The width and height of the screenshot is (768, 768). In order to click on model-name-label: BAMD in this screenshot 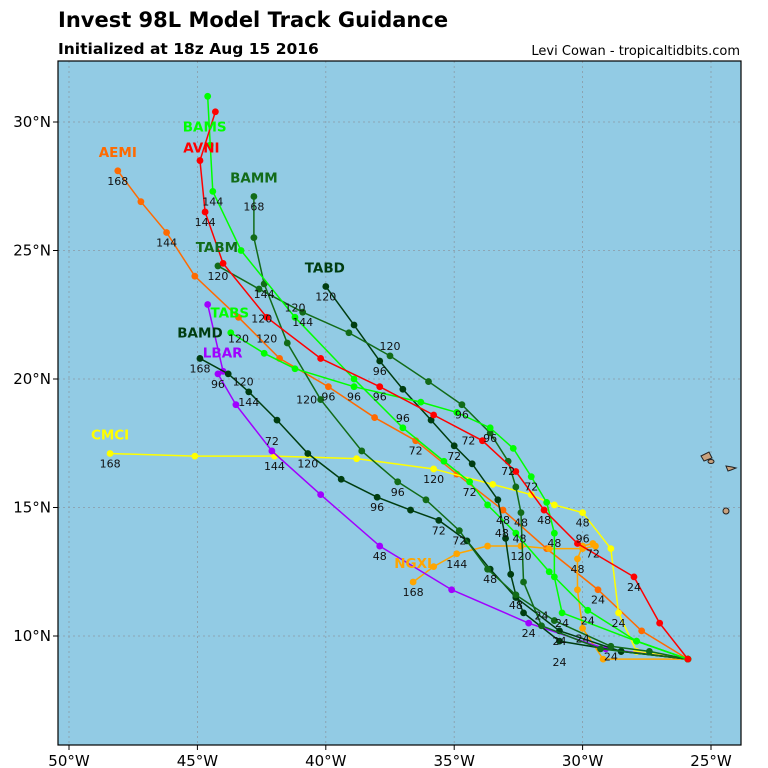, I will do `click(199, 333)`.